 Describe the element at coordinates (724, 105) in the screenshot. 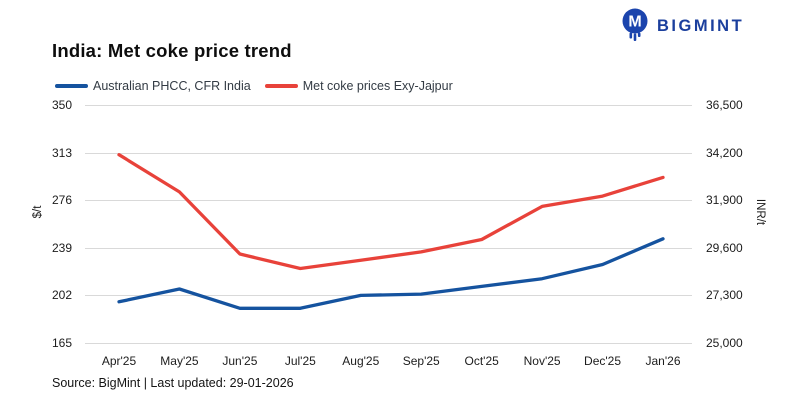

I see `right-axis-tick: 36,500` at that location.